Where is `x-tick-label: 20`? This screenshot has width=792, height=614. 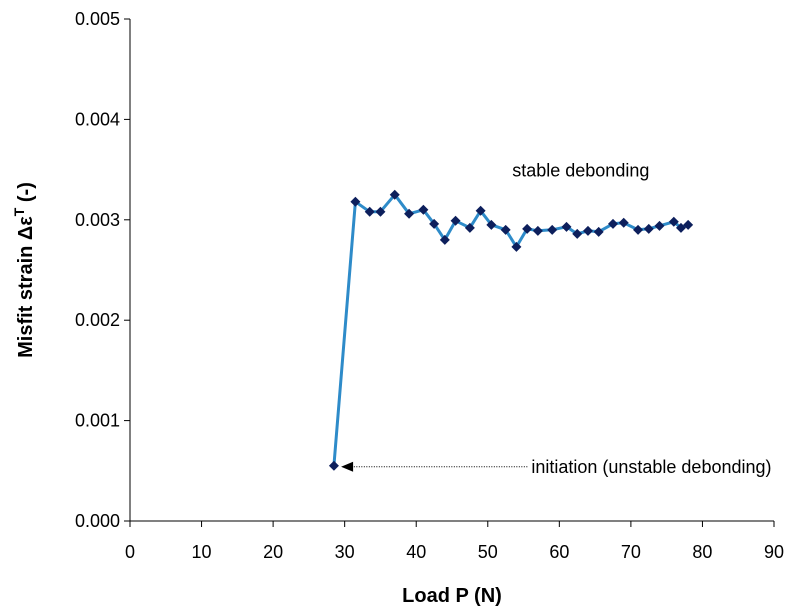
x-tick-label: 20 is located at coordinates (273, 552).